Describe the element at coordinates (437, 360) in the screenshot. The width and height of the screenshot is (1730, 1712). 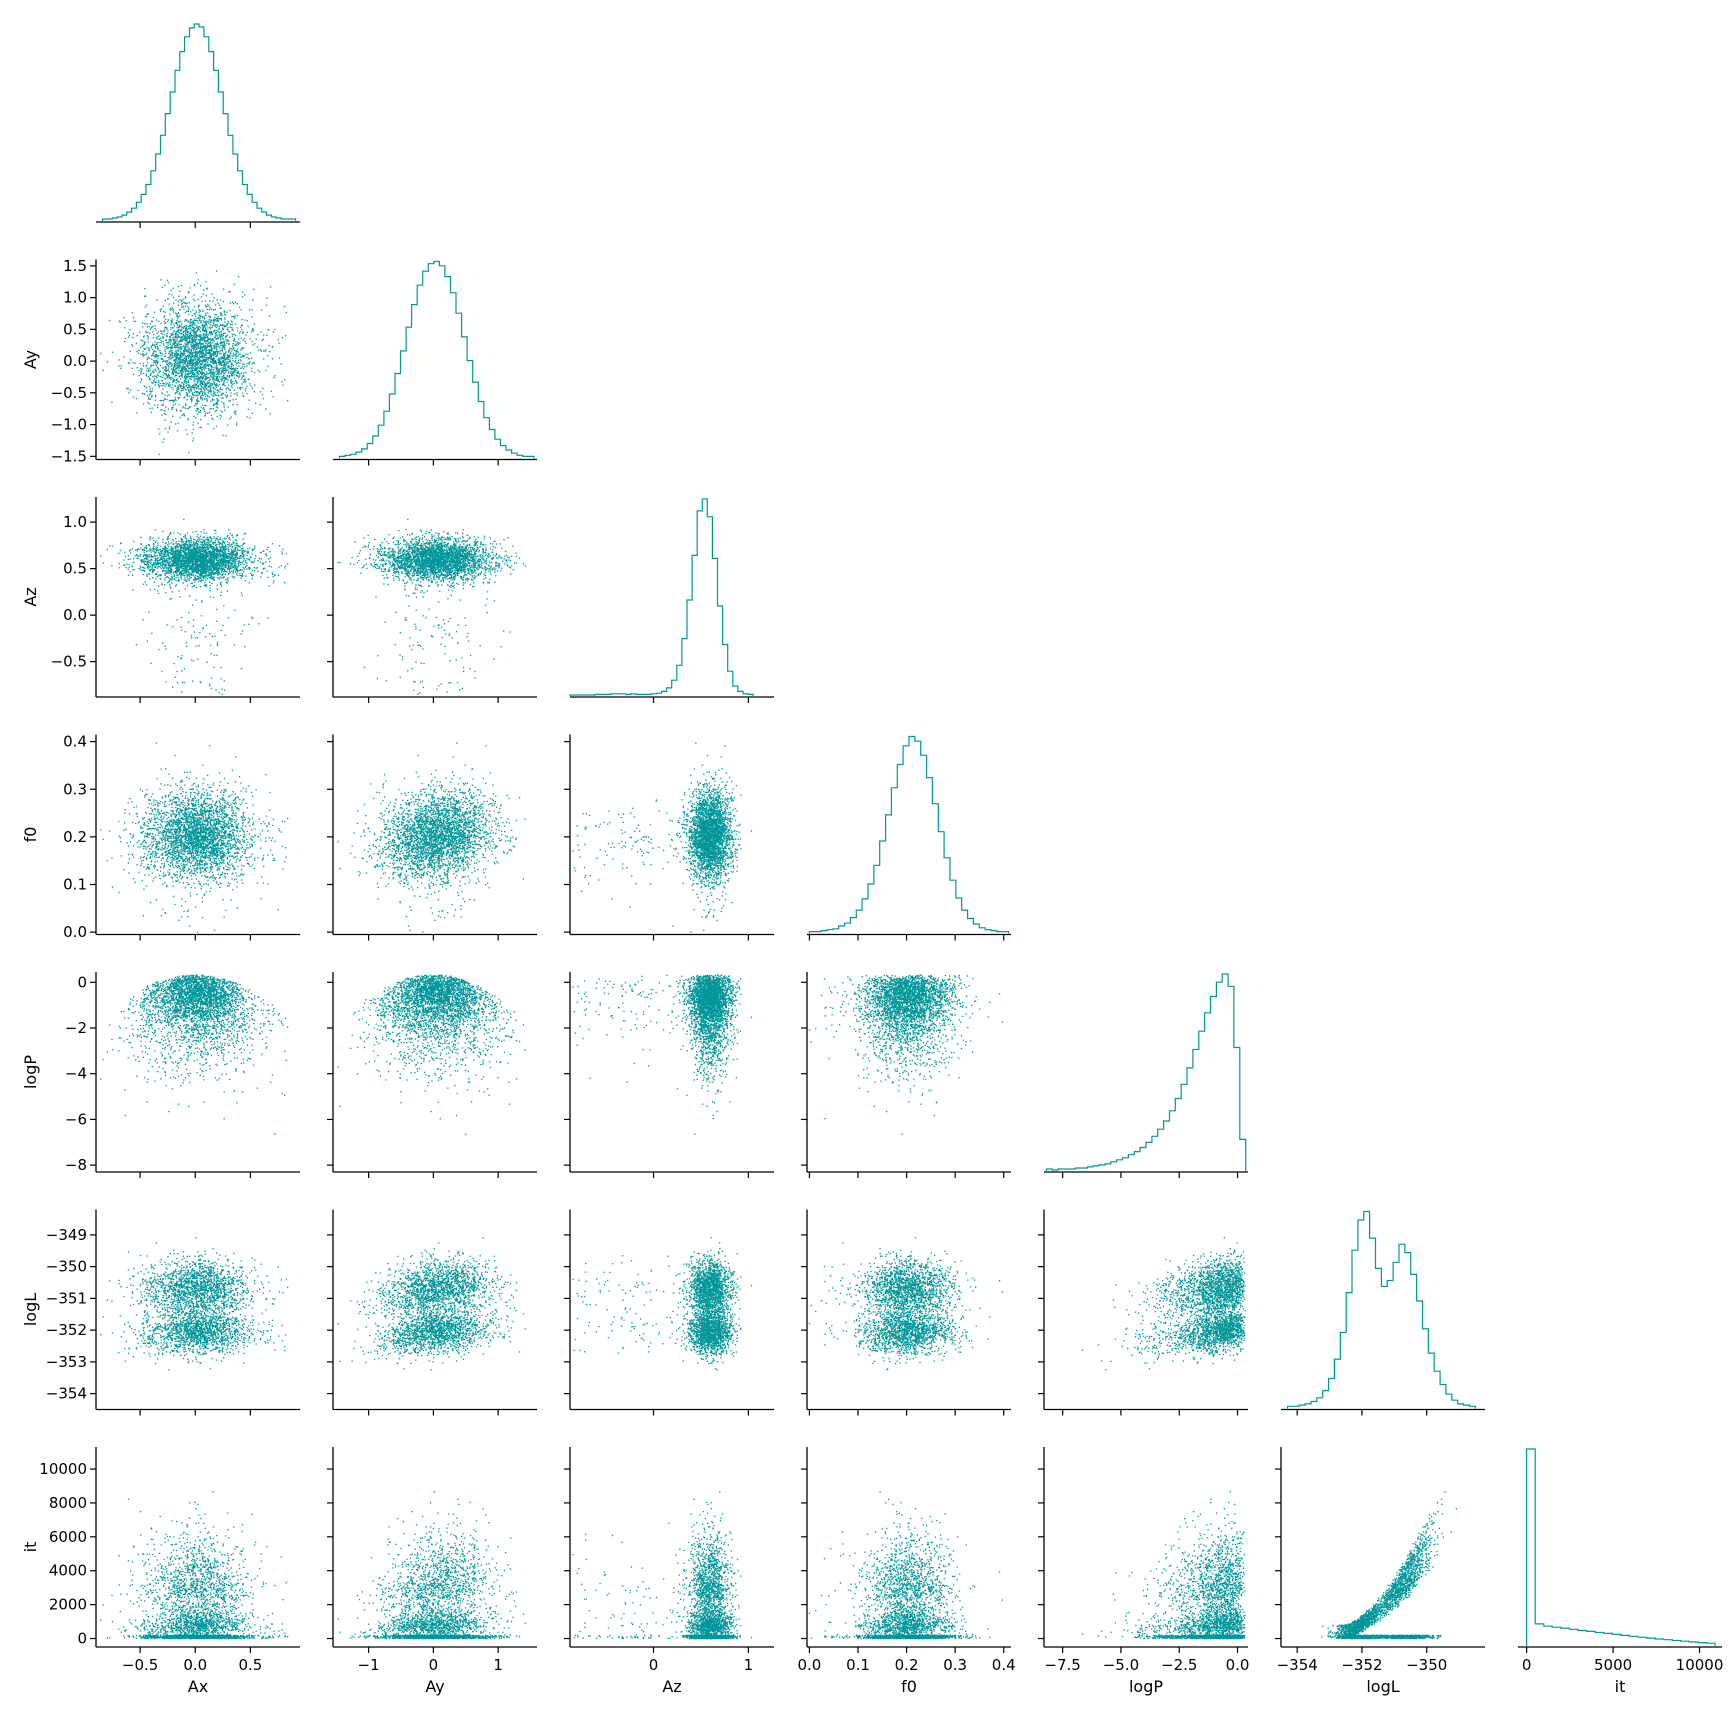
I see `histogram-step-Ay` at that location.